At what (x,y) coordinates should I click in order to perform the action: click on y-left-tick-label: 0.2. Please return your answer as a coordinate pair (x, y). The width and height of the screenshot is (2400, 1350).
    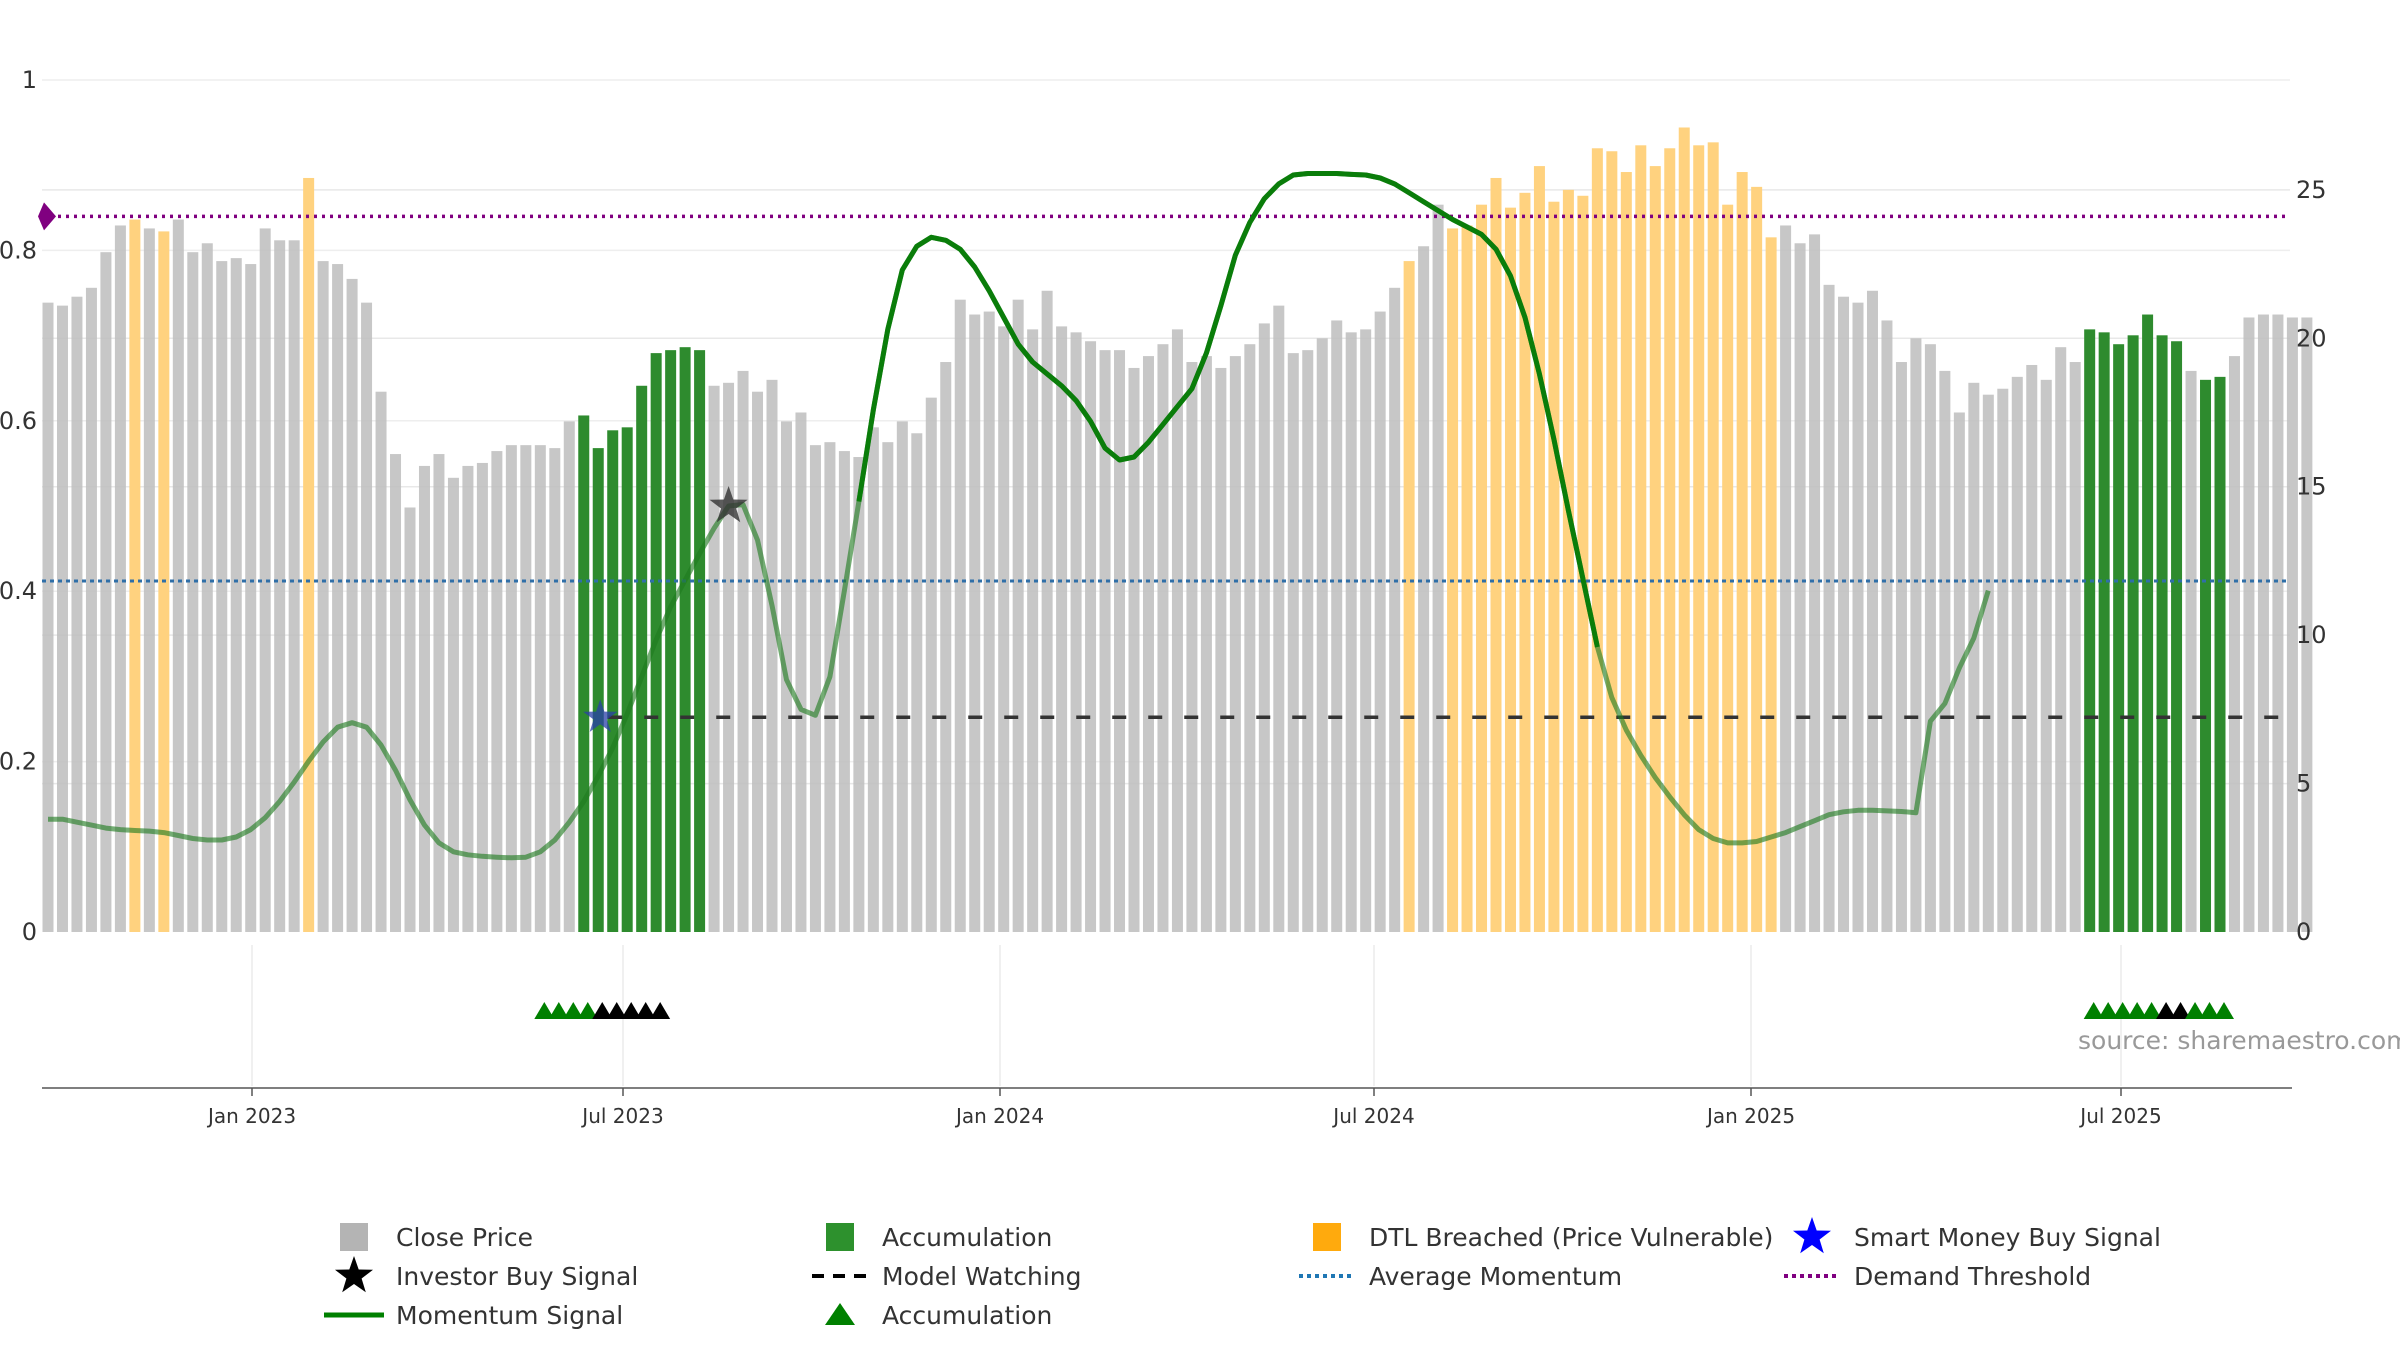
    Looking at the image, I should click on (18, 762).